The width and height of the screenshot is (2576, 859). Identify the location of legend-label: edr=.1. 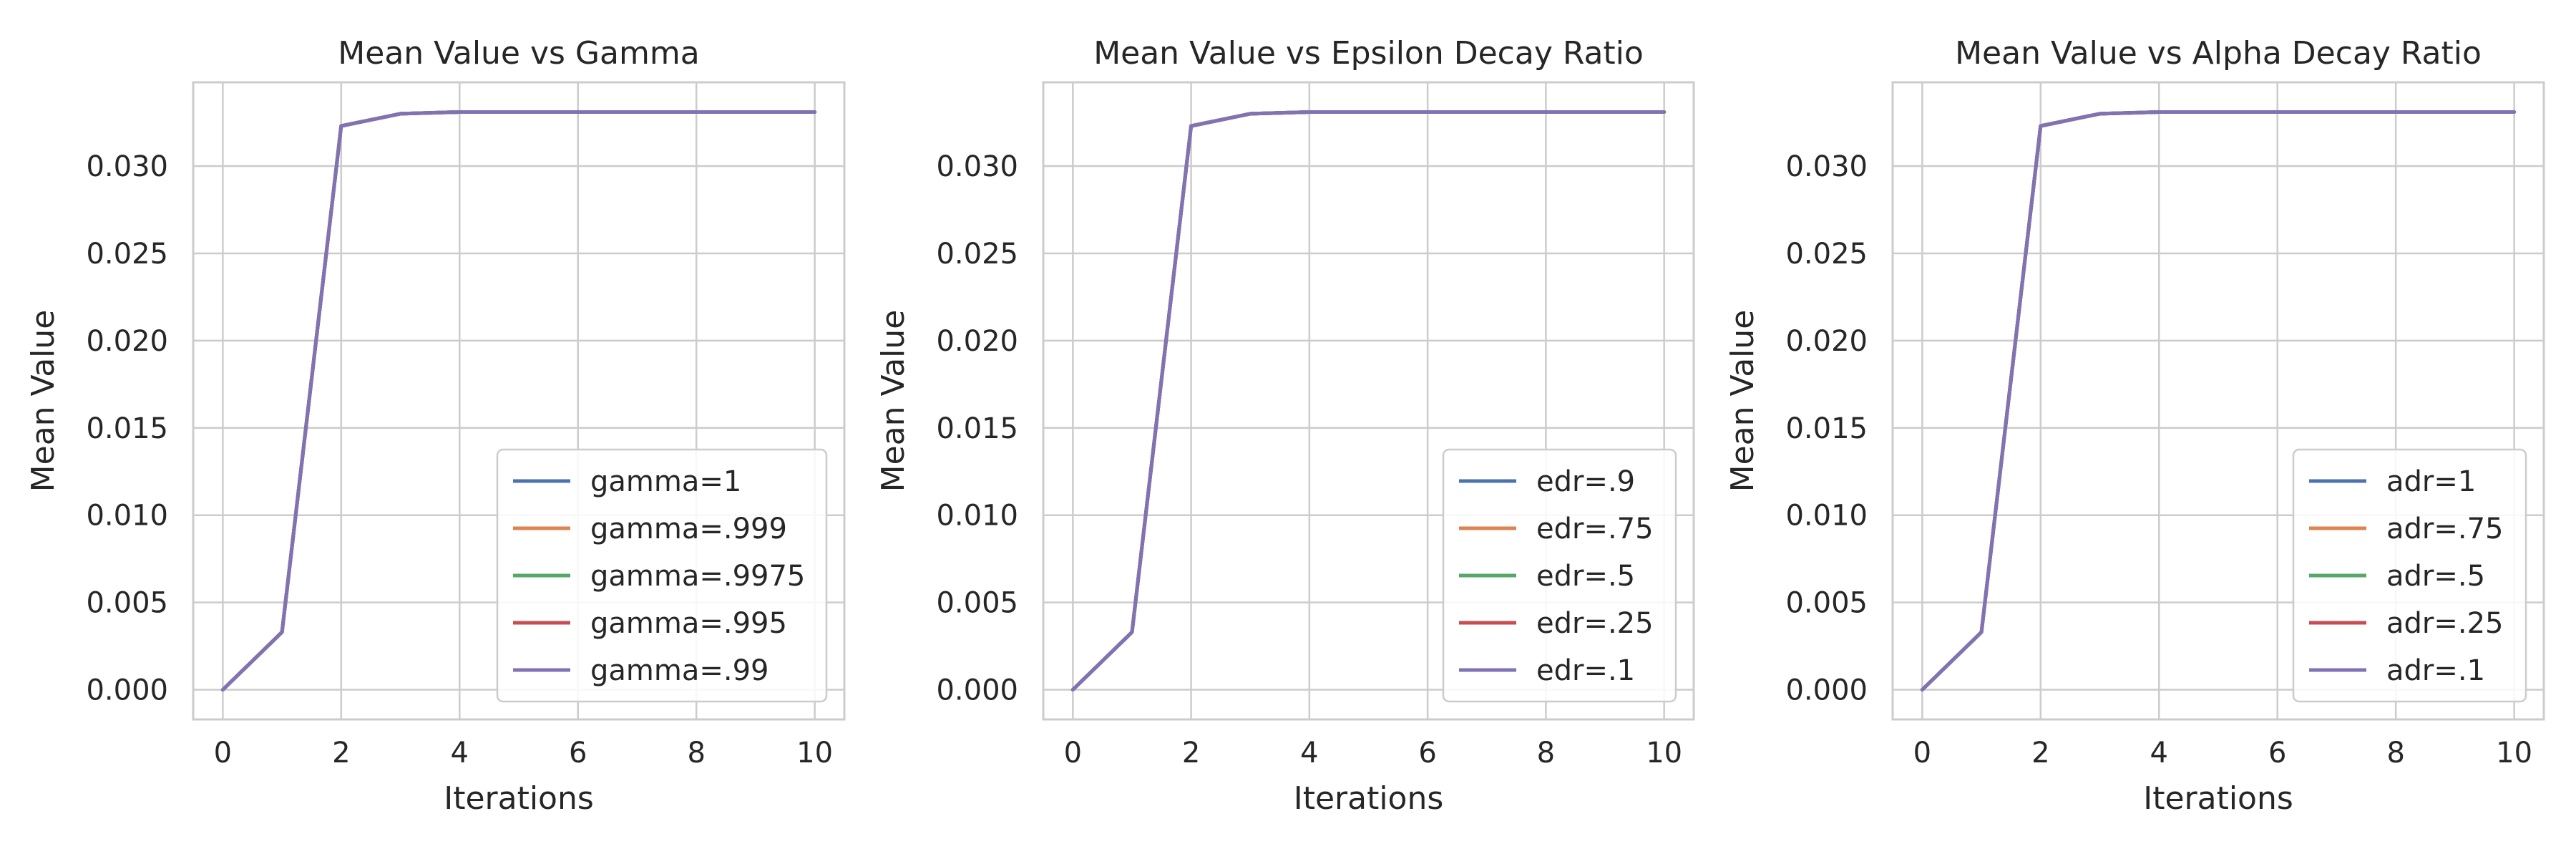
(1585, 670).